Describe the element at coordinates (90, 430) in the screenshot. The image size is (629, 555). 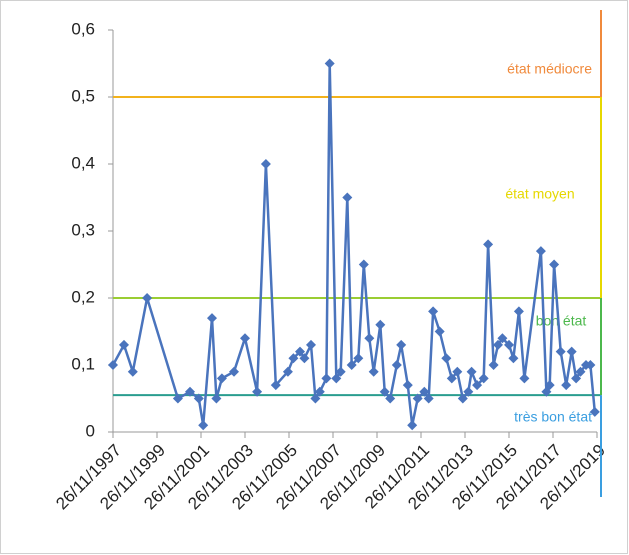
I see `y-tick-label: 0` at that location.